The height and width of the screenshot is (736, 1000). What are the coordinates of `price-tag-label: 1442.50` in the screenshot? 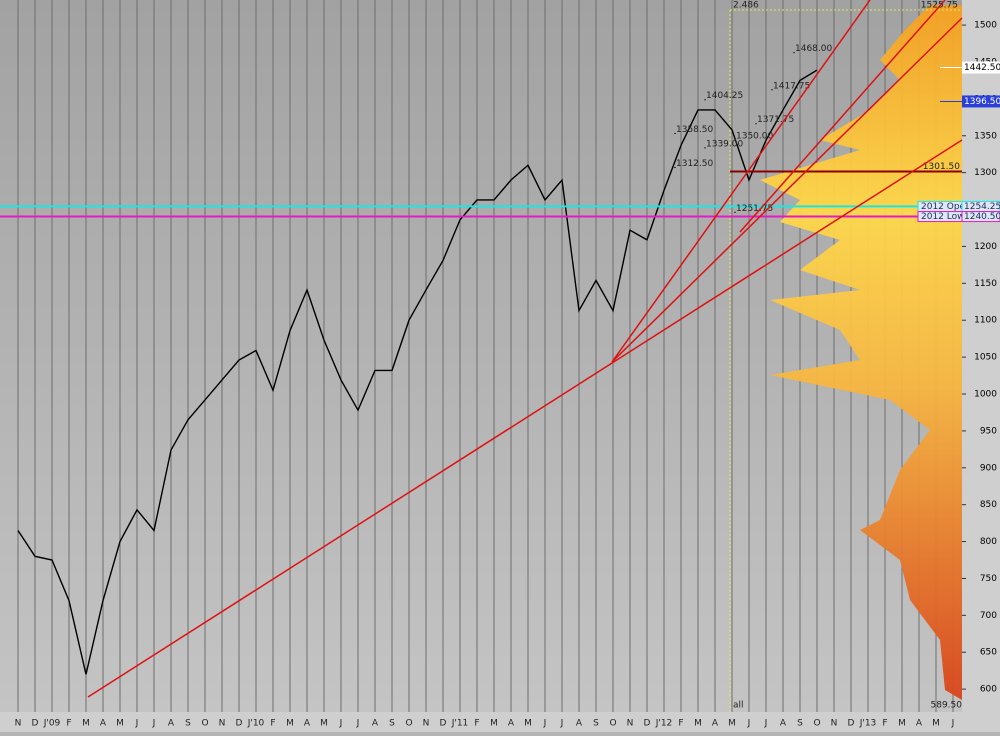 It's located at (982, 68).